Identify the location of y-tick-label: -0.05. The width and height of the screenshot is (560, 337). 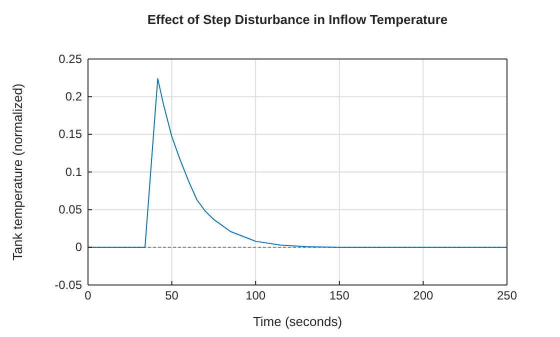
(68, 285).